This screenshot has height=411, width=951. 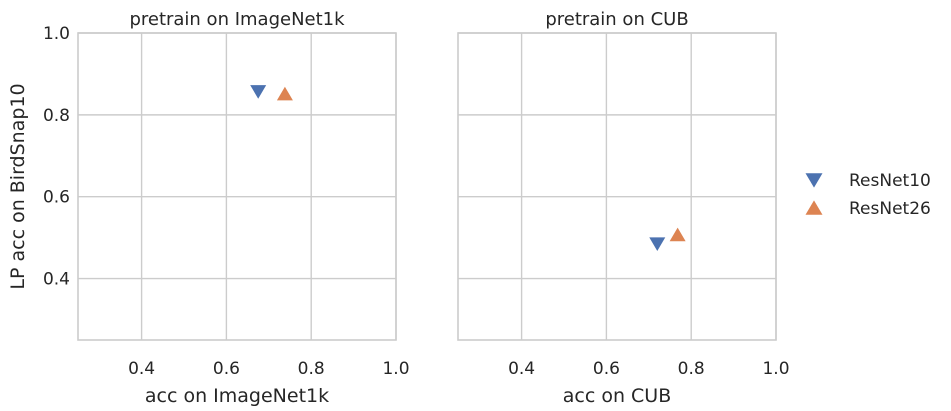 I want to click on legend-marker-resnet10, so click(x=814, y=180).